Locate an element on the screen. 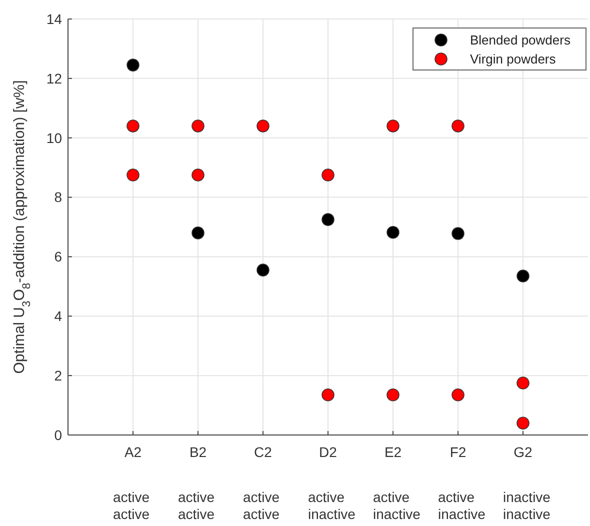 The height and width of the screenshot is (526, 590). y-tick-label: 4 is located at coordinates (58, 316).